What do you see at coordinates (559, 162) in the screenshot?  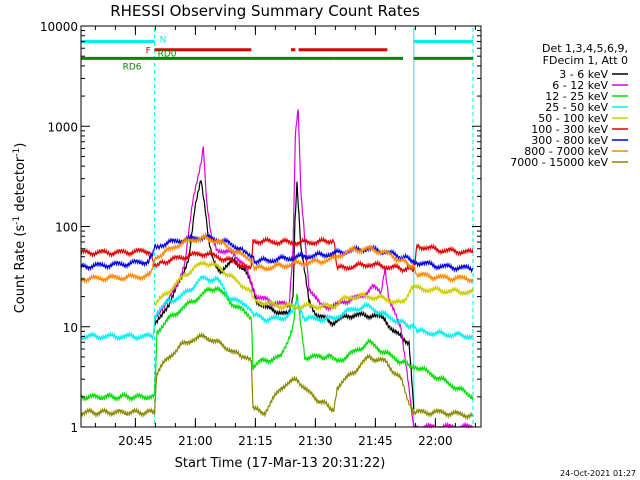 I see `legend-label: 7000 - 15000 keV` at bounding box center [559, 162].